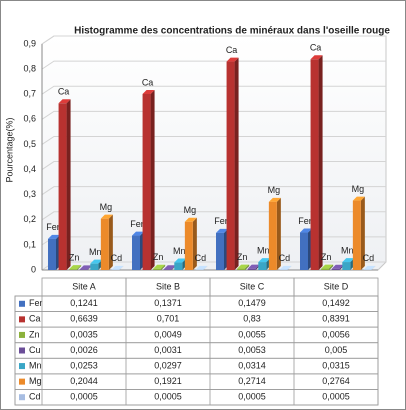  I want to click on x-tick-label: Site D, so click(336, 286).